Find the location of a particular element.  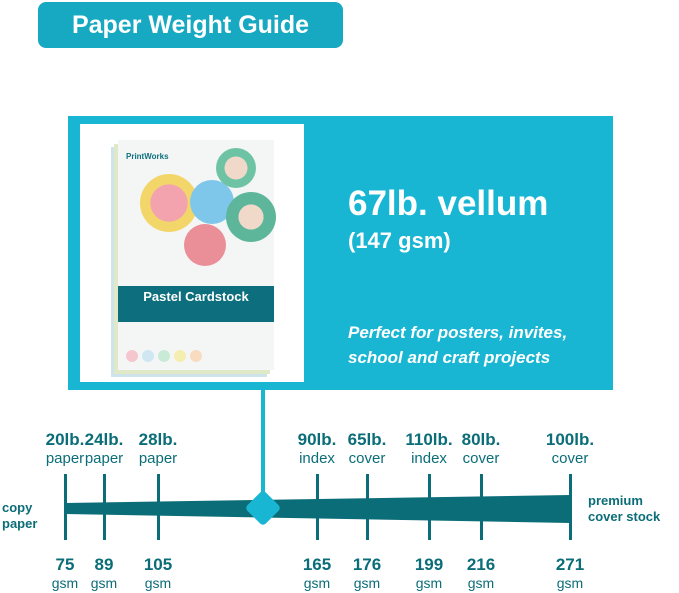

label-line: cover stock is located at coordinates (624, 516).